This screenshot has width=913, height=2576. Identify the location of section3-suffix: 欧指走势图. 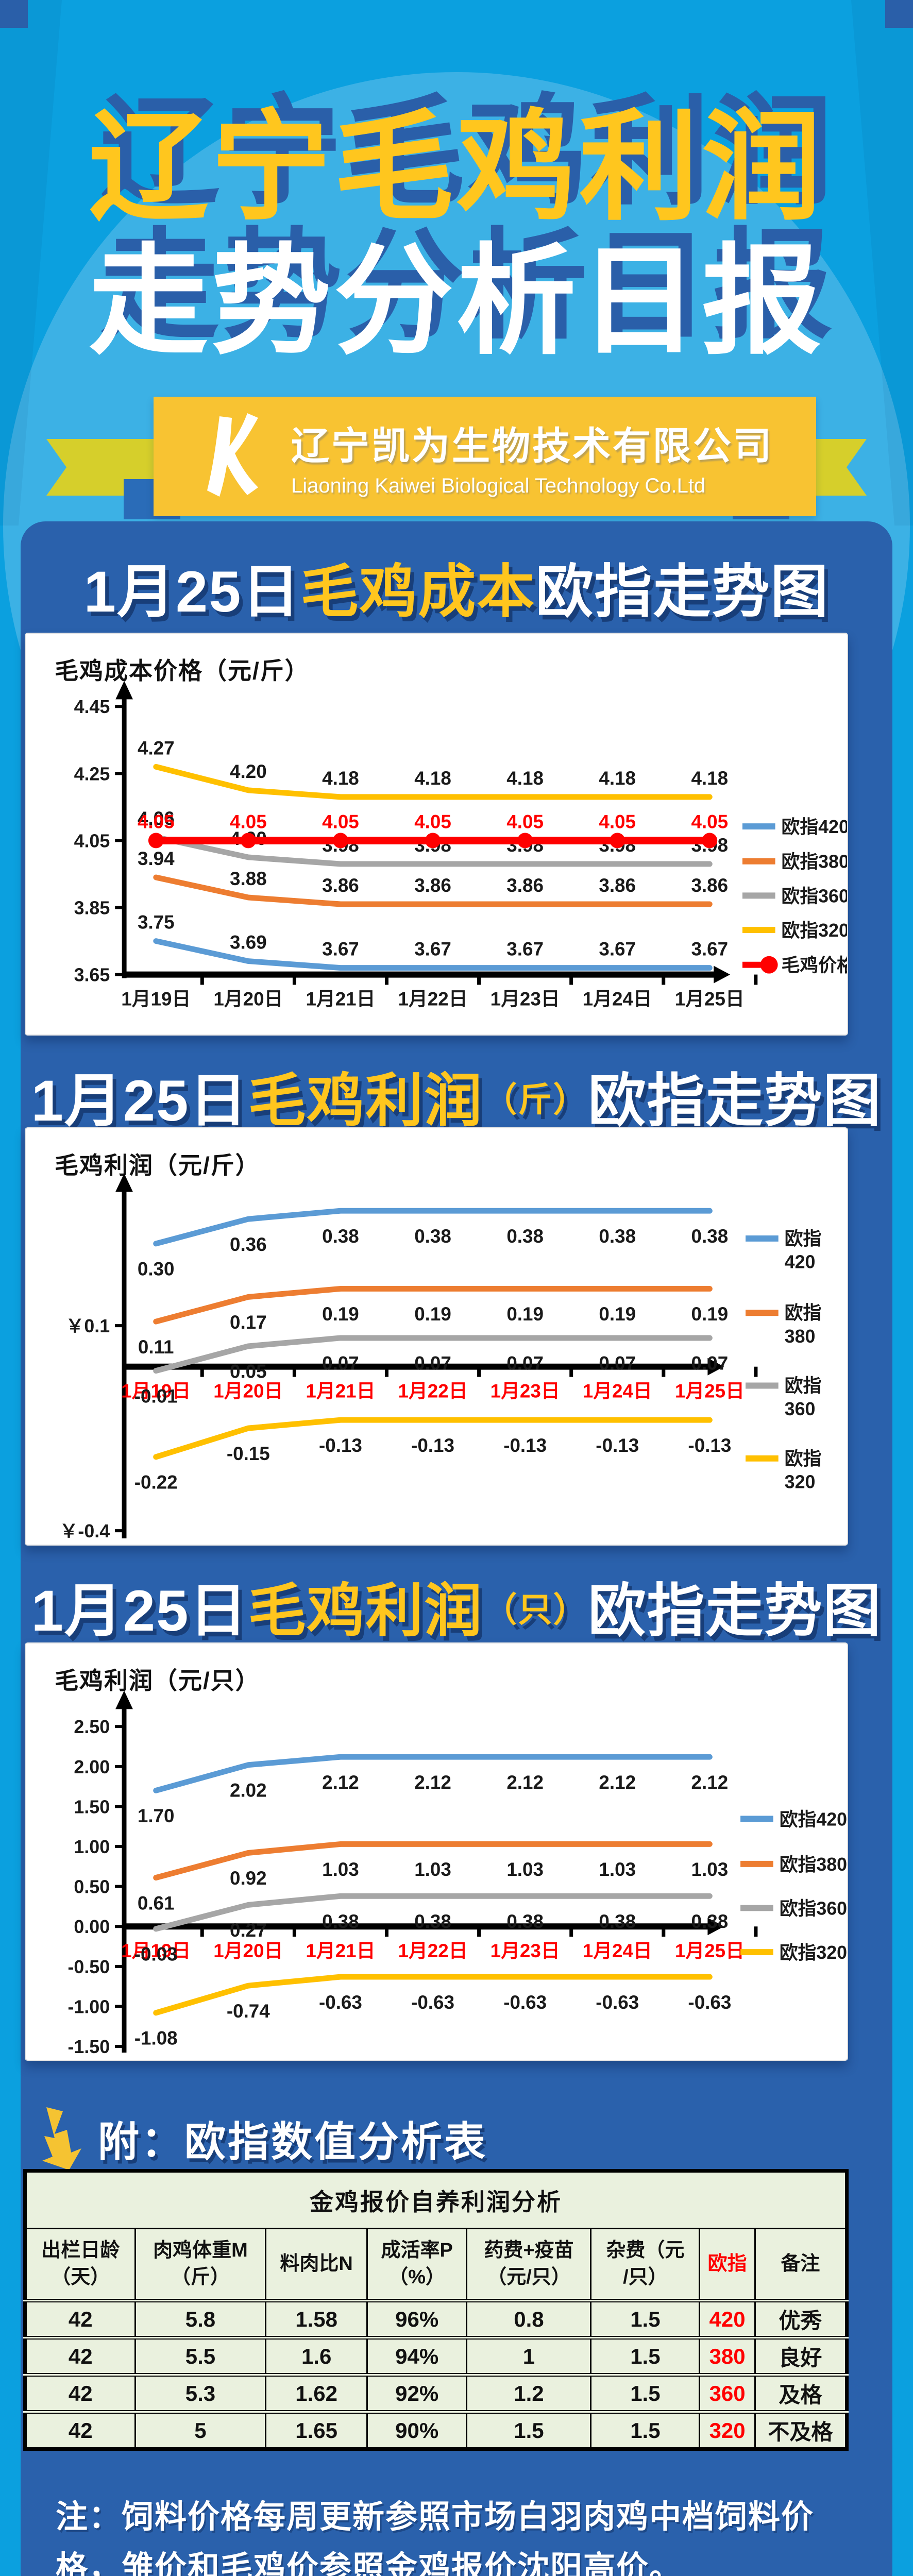
(735, 1611).